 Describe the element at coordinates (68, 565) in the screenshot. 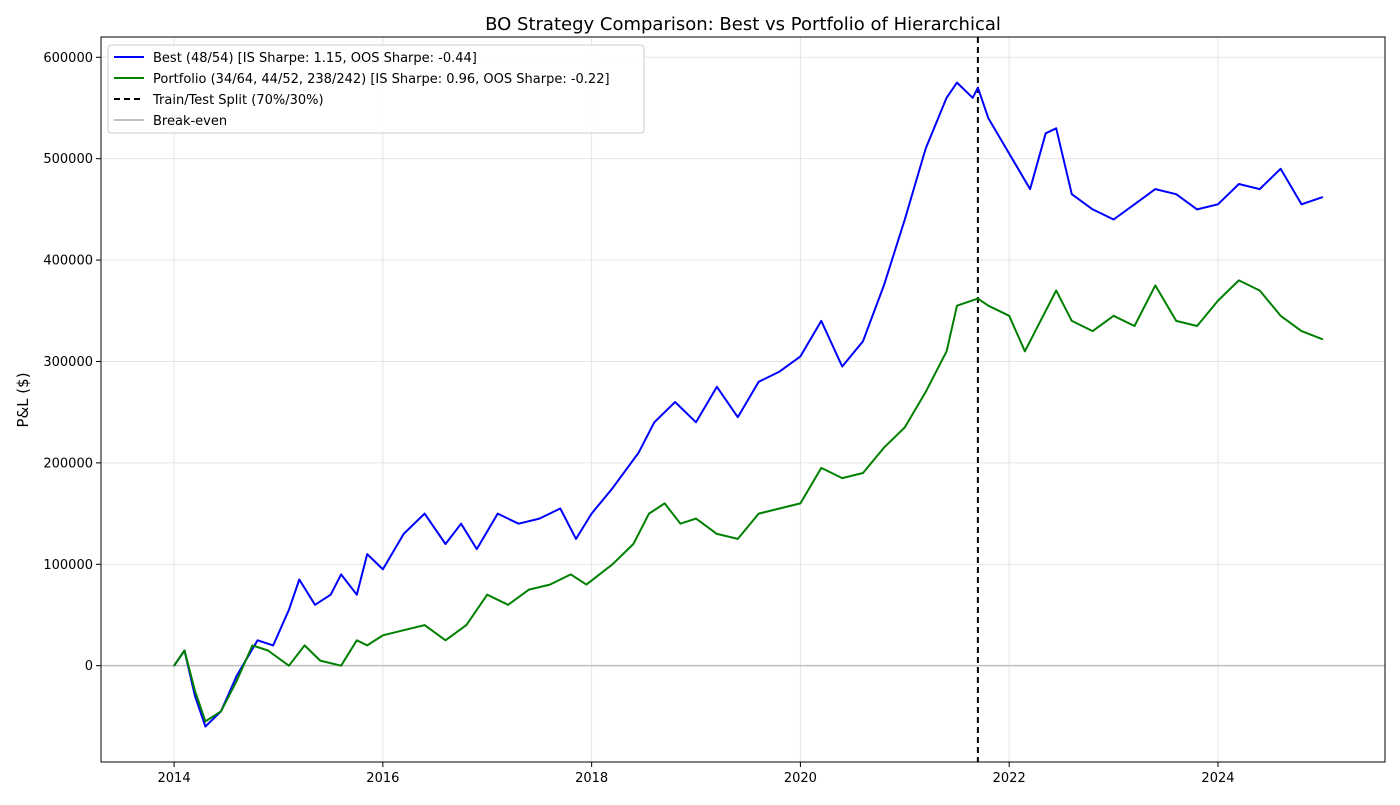

I see `y-tick-label: 100000` at that location.